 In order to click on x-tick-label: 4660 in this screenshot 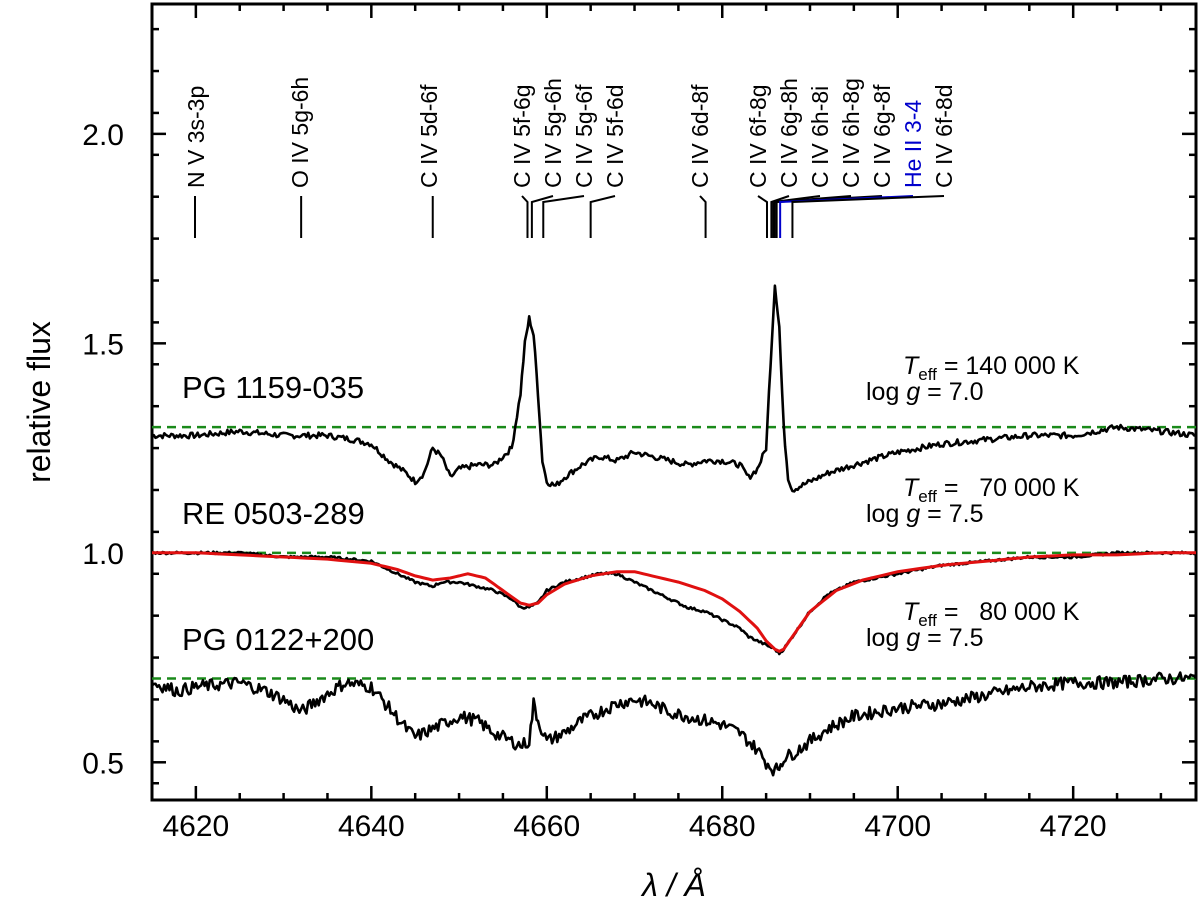, I will do `click(546, 826)`.